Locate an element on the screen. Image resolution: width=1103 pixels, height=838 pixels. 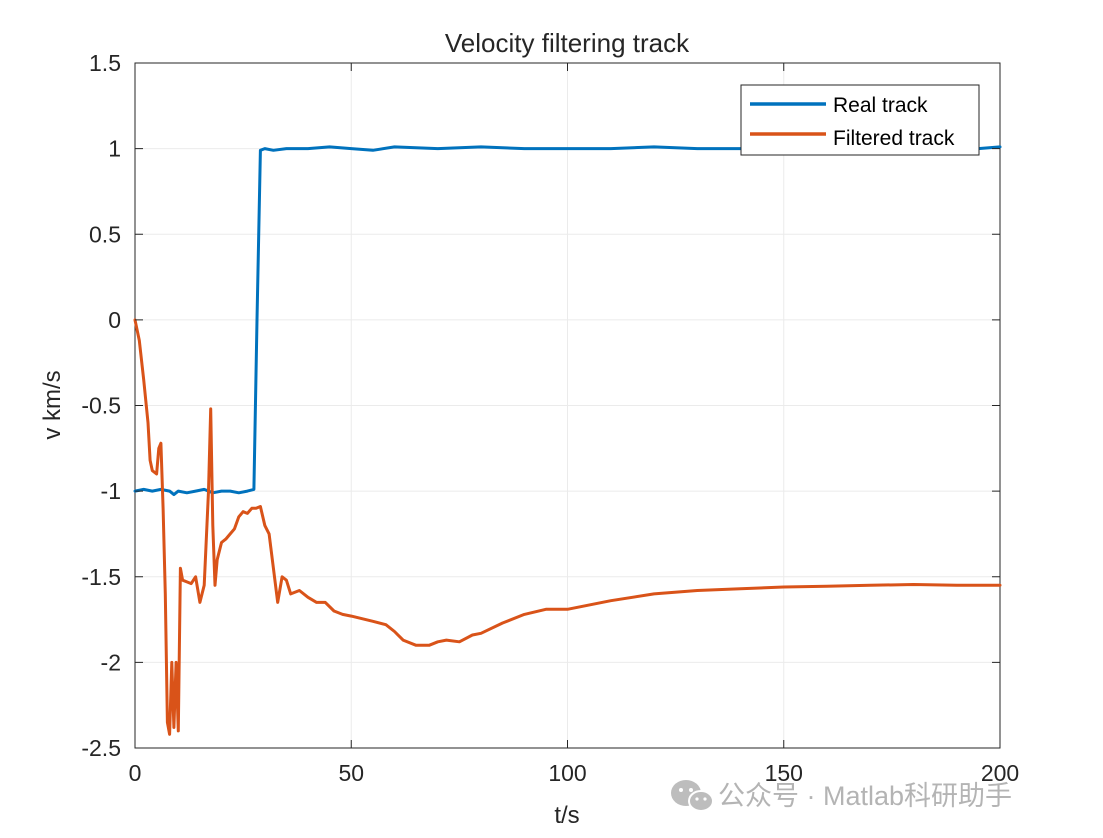
legend-label-filtered-track: Filtered track is located at coordinates (894, 138).